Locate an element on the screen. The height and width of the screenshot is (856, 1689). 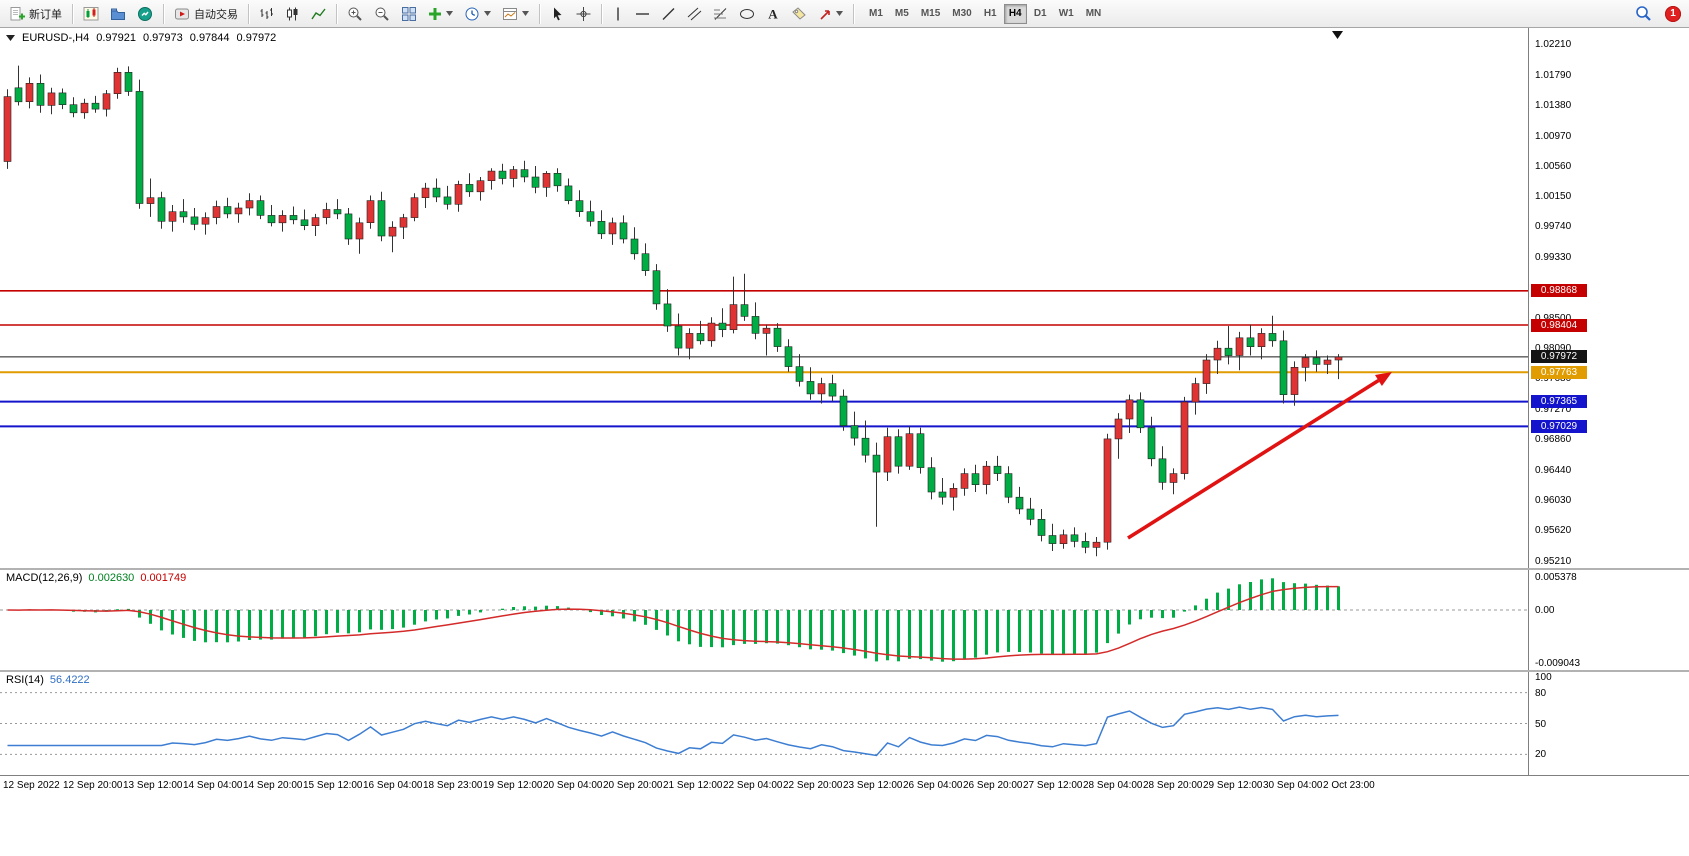
vertical-line-button is located at coordinates (618, 14).